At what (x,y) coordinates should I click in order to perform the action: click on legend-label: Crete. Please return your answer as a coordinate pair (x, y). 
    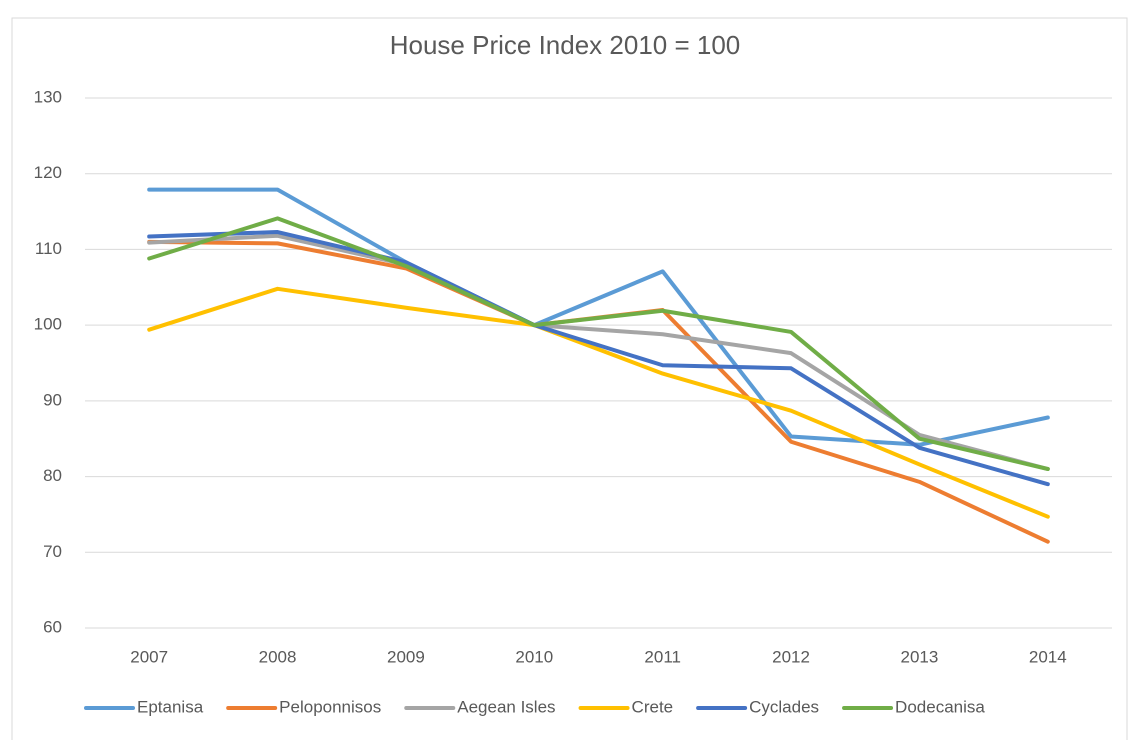
    Looking at the image, I should click on (653, 706).